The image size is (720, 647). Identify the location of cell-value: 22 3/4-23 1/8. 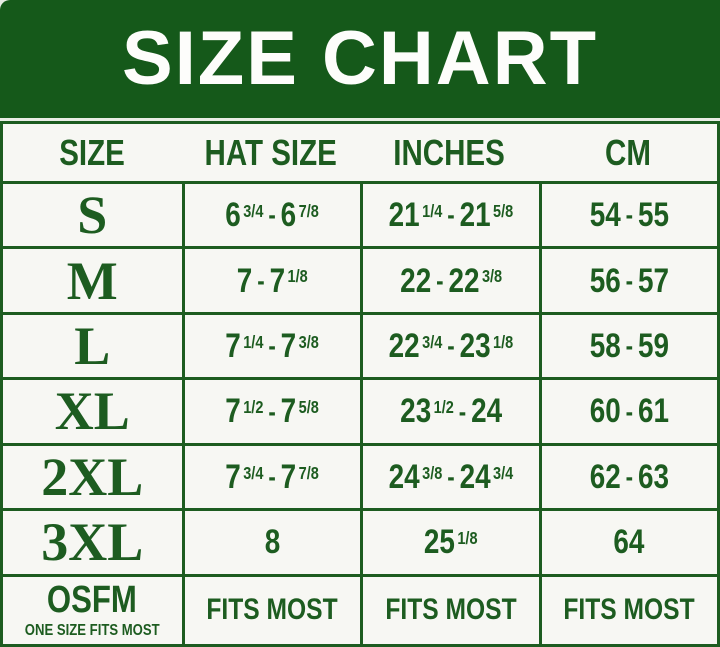
(450, 346).